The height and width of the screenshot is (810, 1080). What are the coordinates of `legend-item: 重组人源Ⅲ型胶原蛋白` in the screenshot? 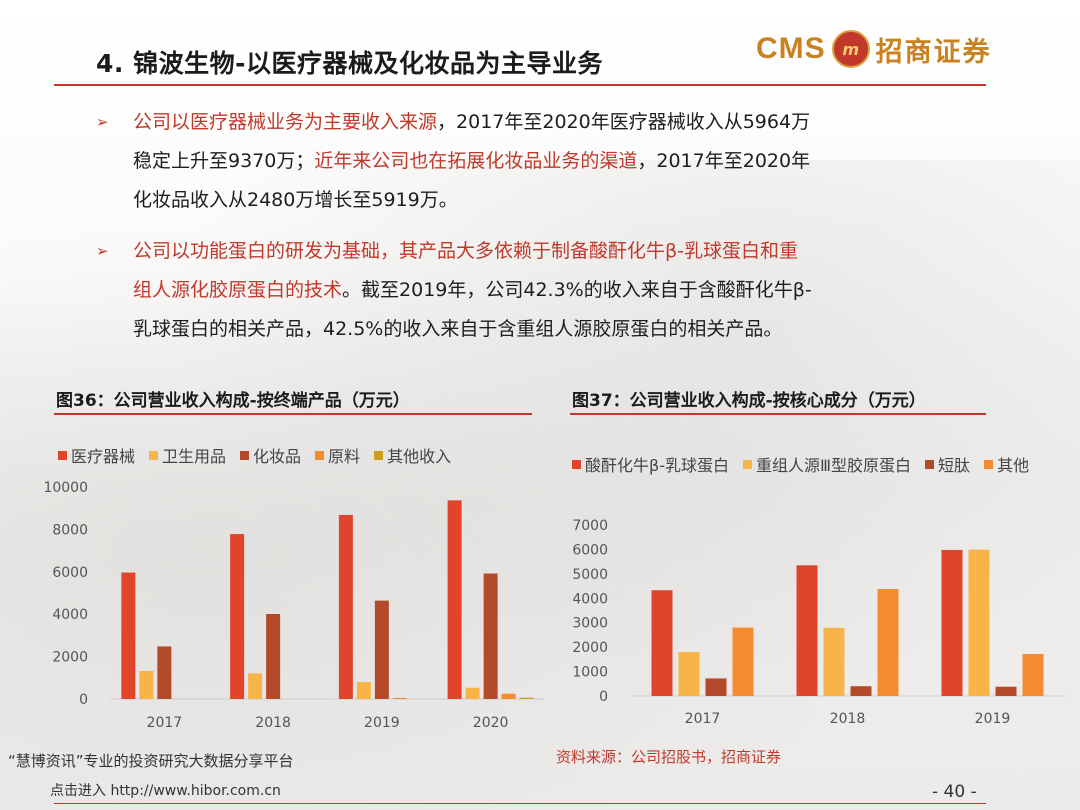 It's located at (827, 464).